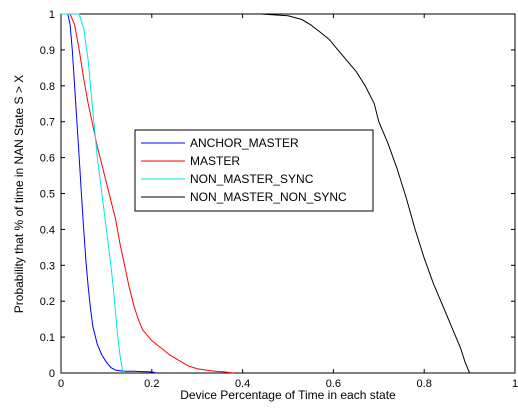 Image resolution: width=518 pixels, height=409 pixels. Describe the element at coordinates (515, 384) in the screenshot. I see `x-tick-label: 1` at that location.